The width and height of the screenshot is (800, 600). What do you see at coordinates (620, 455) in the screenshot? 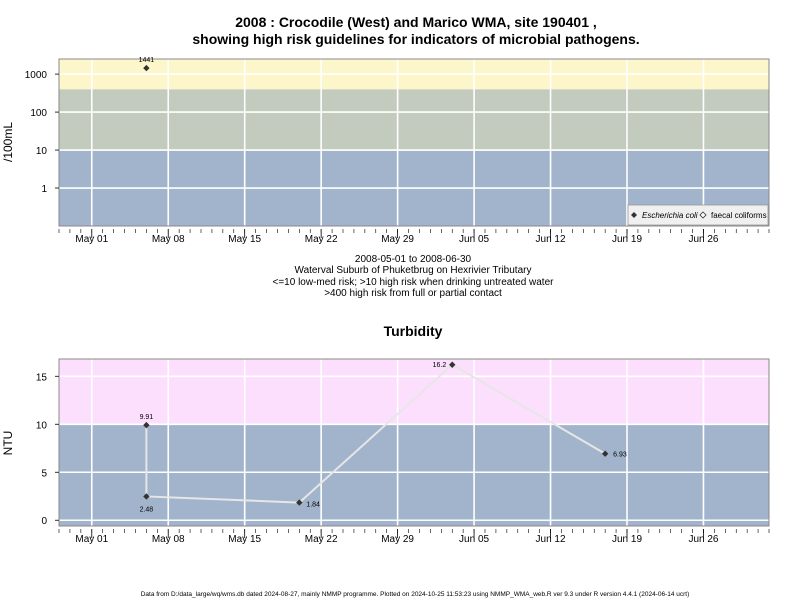
I see `data-label: 6.93` at bounding box center [620, 455].